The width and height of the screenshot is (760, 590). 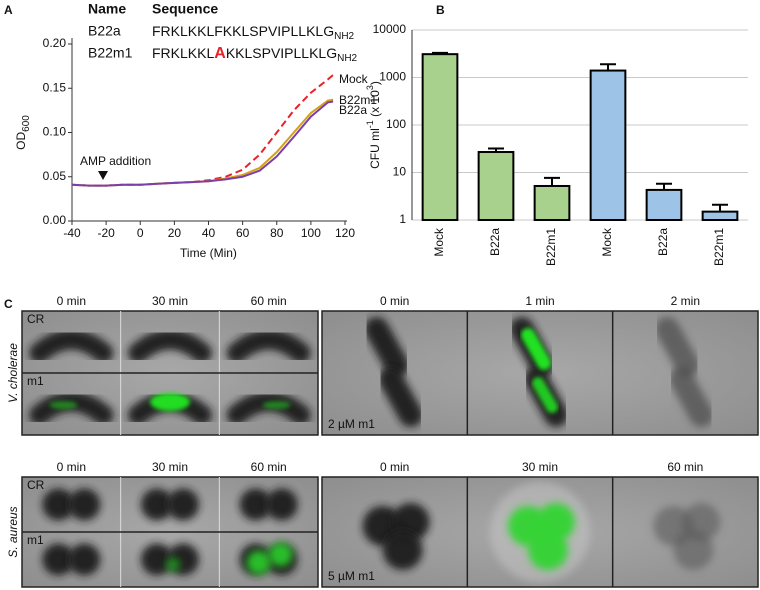 I want to click on panel-label: A, so click(x=8, y=10).